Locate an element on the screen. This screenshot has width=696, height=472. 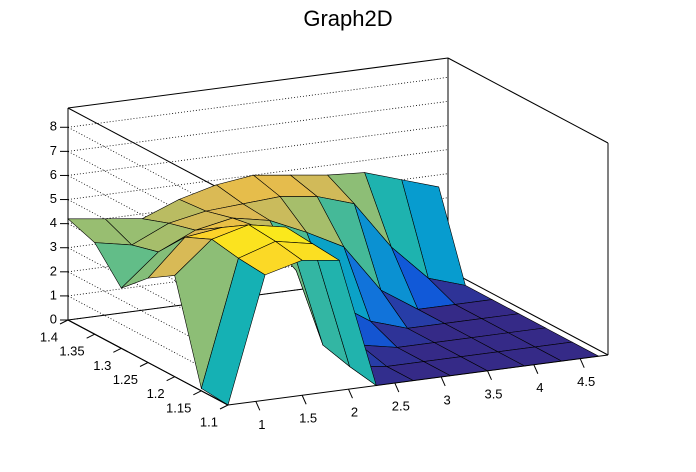
x-tick-label: 3 is located at coordinates (447, 399).